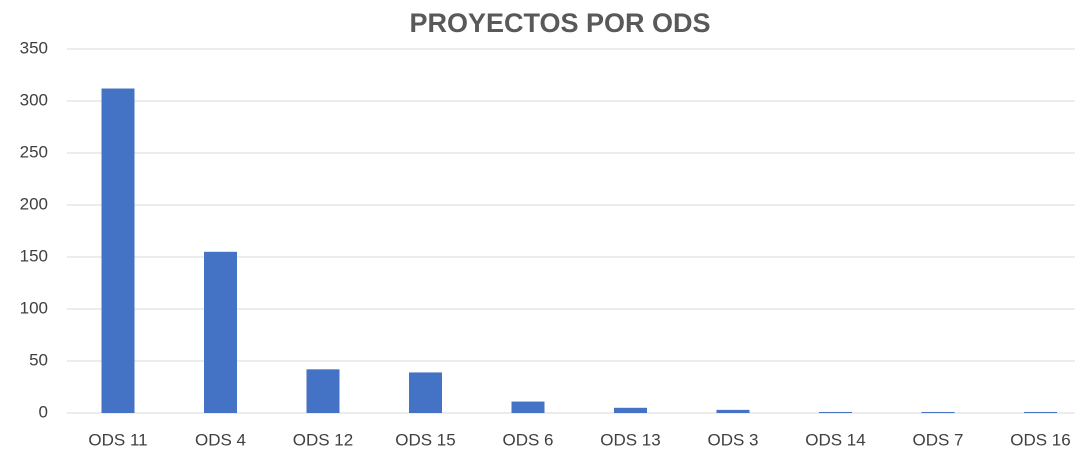 The height and width of the screenshot is (454, 1082). Describe the element at coordinates (38, 359) in the screenshot. I see `y-tick-label: 50` at that location.